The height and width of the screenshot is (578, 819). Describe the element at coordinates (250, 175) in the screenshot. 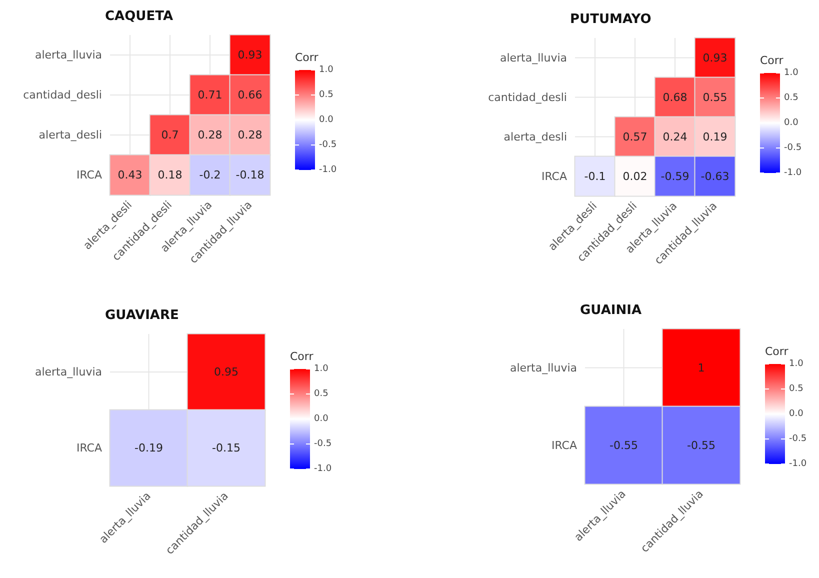

I see `data-label: -0.18` at that location.